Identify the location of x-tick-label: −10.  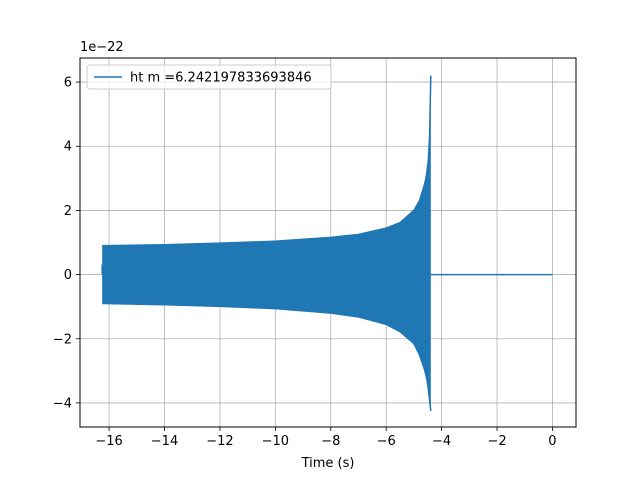
(275, 441).